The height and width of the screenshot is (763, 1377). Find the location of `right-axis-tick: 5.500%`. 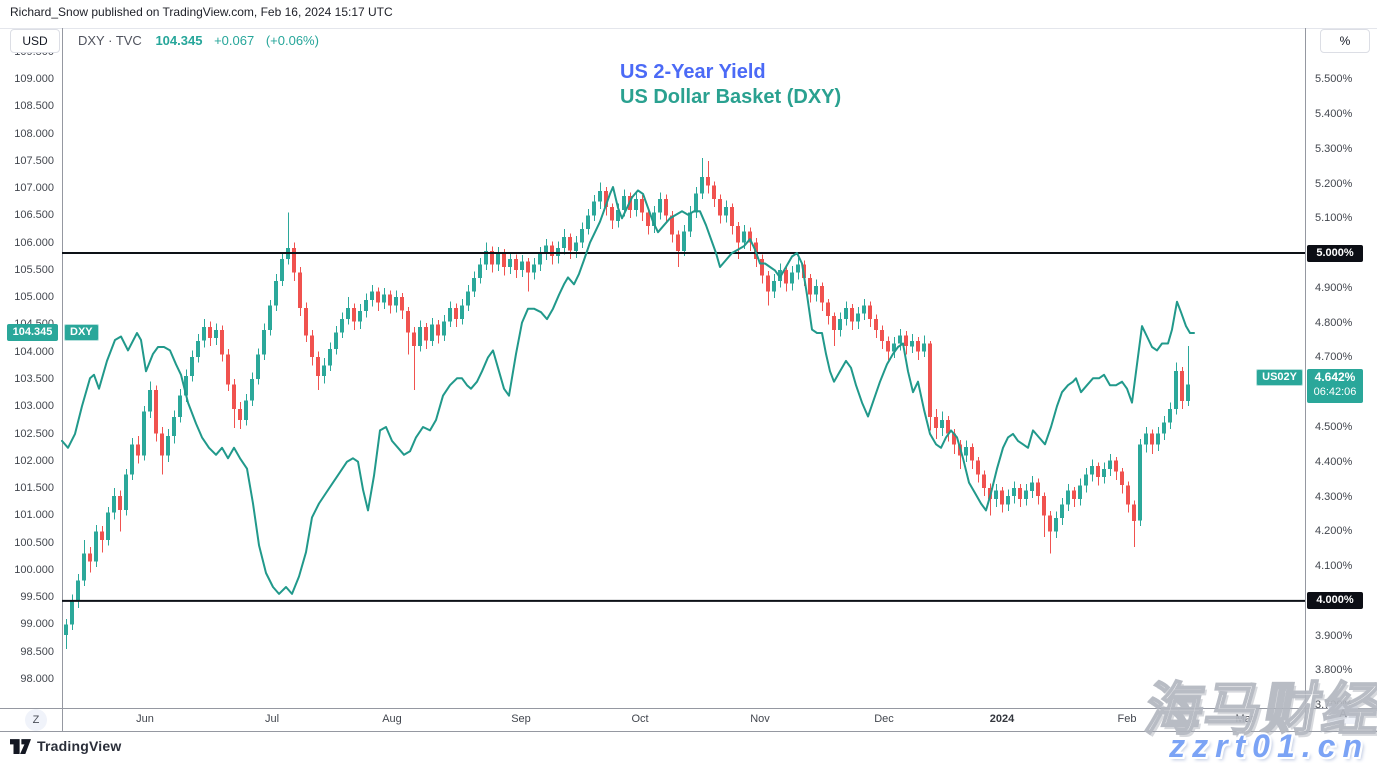

right-axis-tick: 5.500% is located at coordinates (1334, 79).